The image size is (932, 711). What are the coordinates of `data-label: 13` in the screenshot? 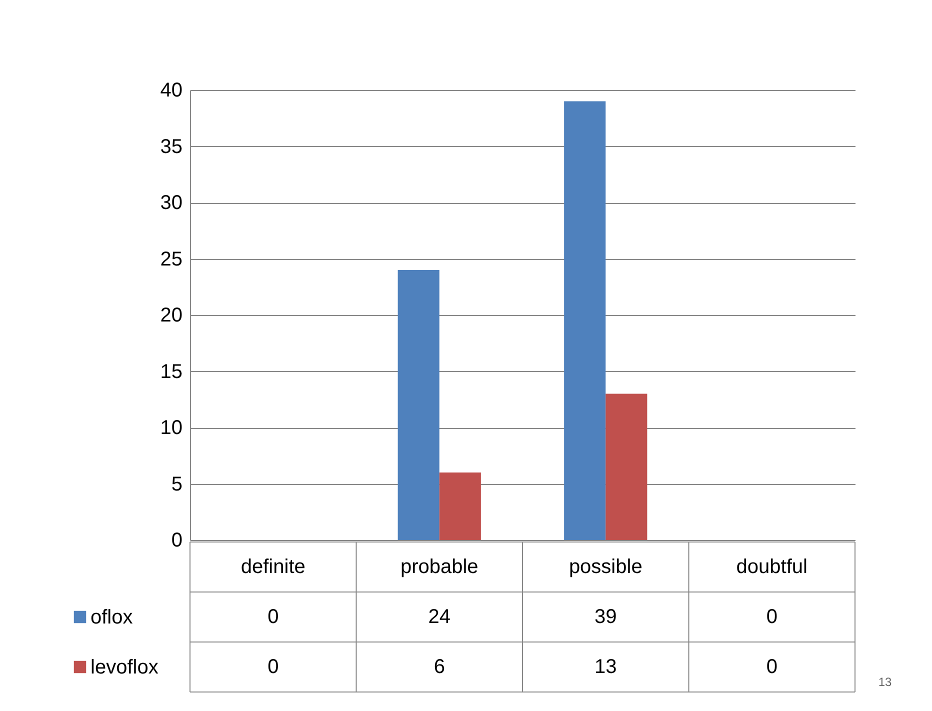 It's located at (605, 667).